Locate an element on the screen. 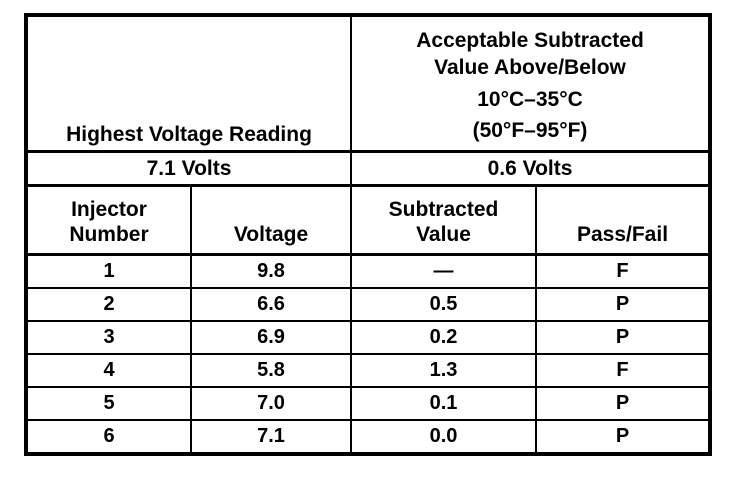  subtracted-value: 0.0 is located at coordinates (443, 437).